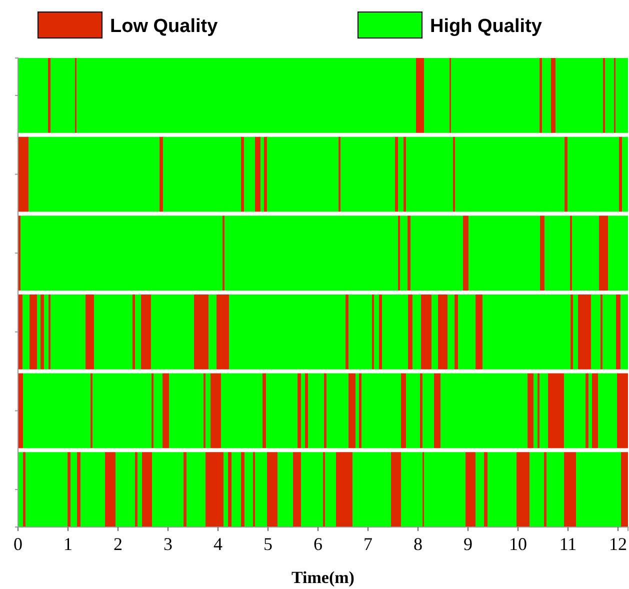  What do you see at coordinates (318, 544) in the screenshot?
I see `x-tick-label: 6` at bounding box center [318, 544].